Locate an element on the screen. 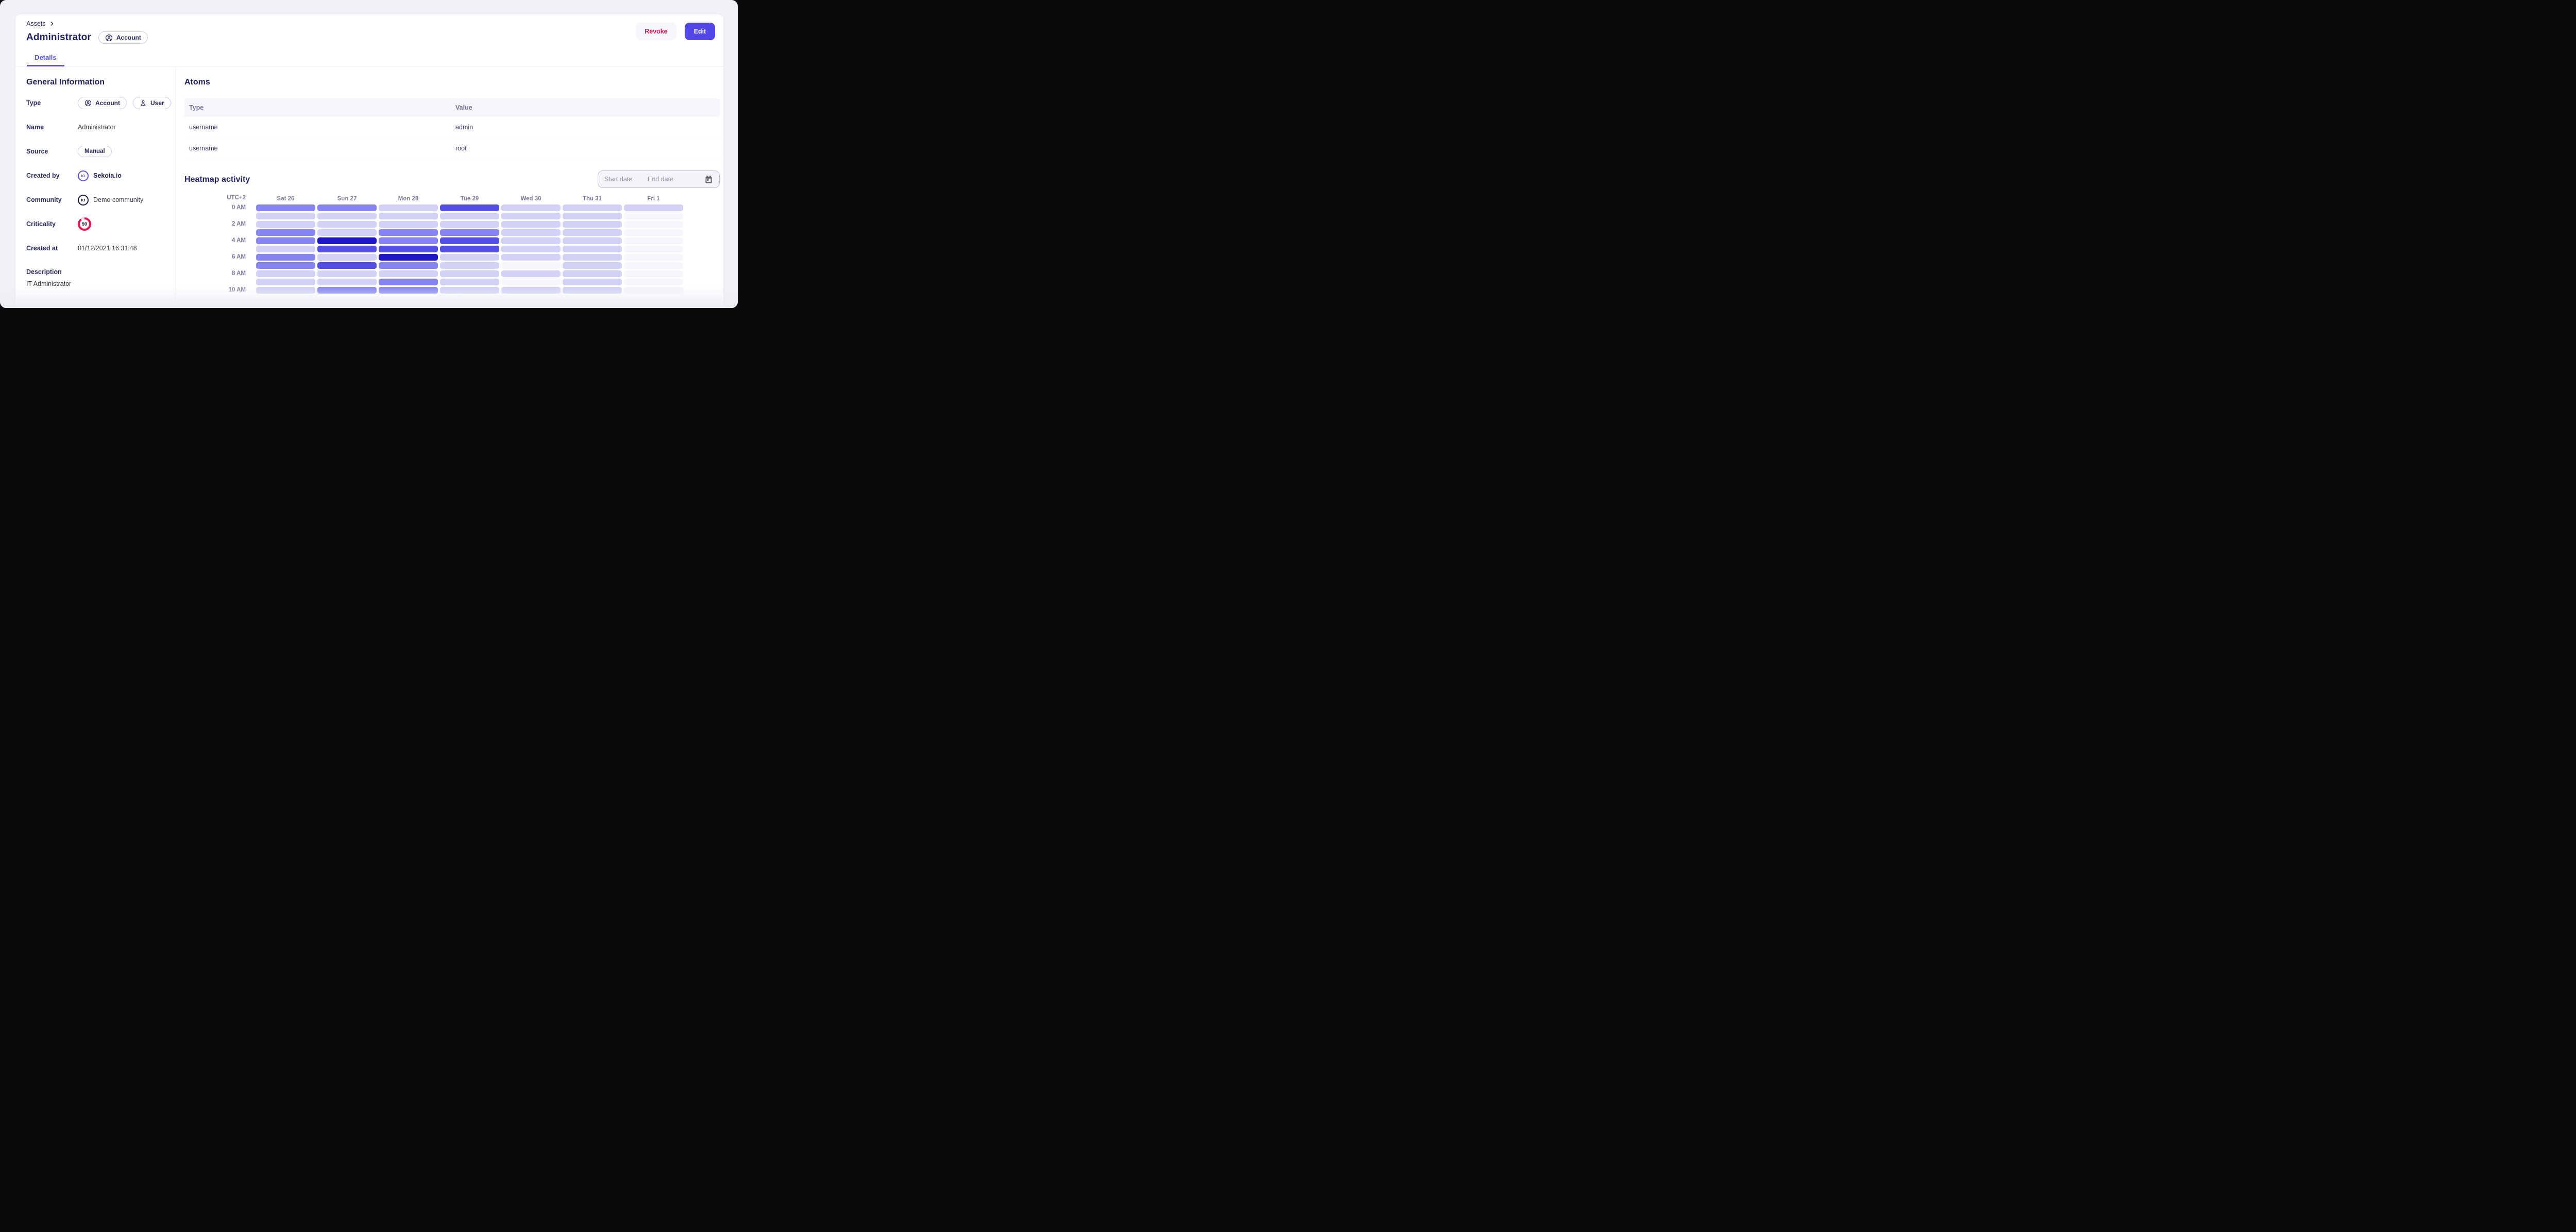 The width and height of the screenshot is (2576, 1232). atoms-title: Atoms is located at coordinates (197, 82).